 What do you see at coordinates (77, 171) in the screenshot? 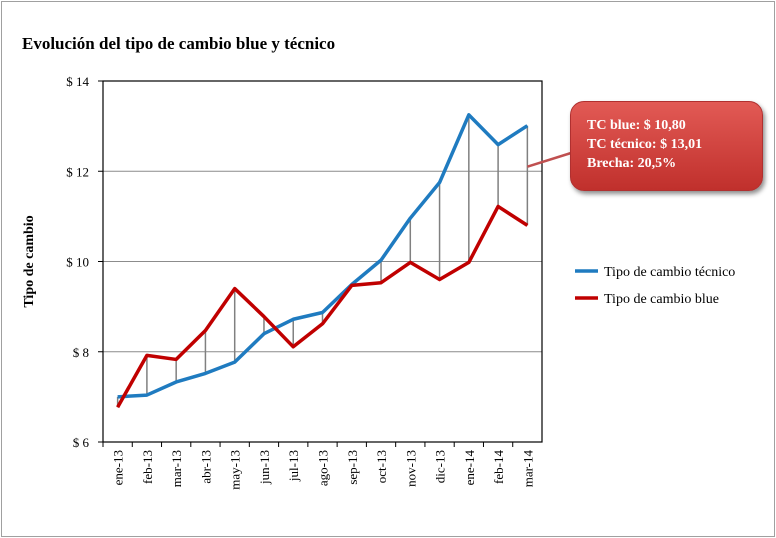
I see `y-tick-label: $ 12` at bounding box center [77, 171].